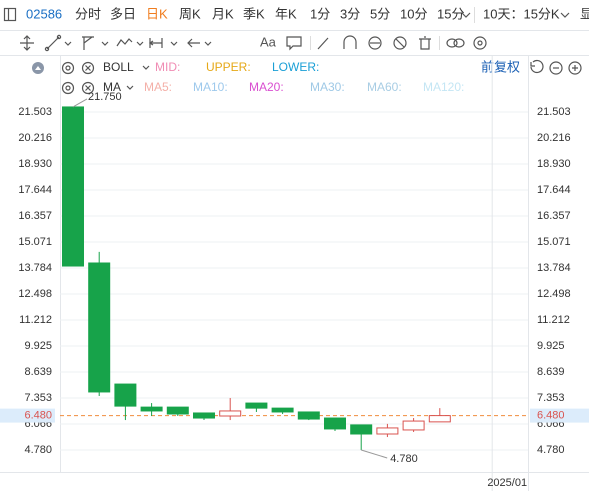 This screenshot has height=491, width=589. I want to click on wave-tool, so click(124, 42).